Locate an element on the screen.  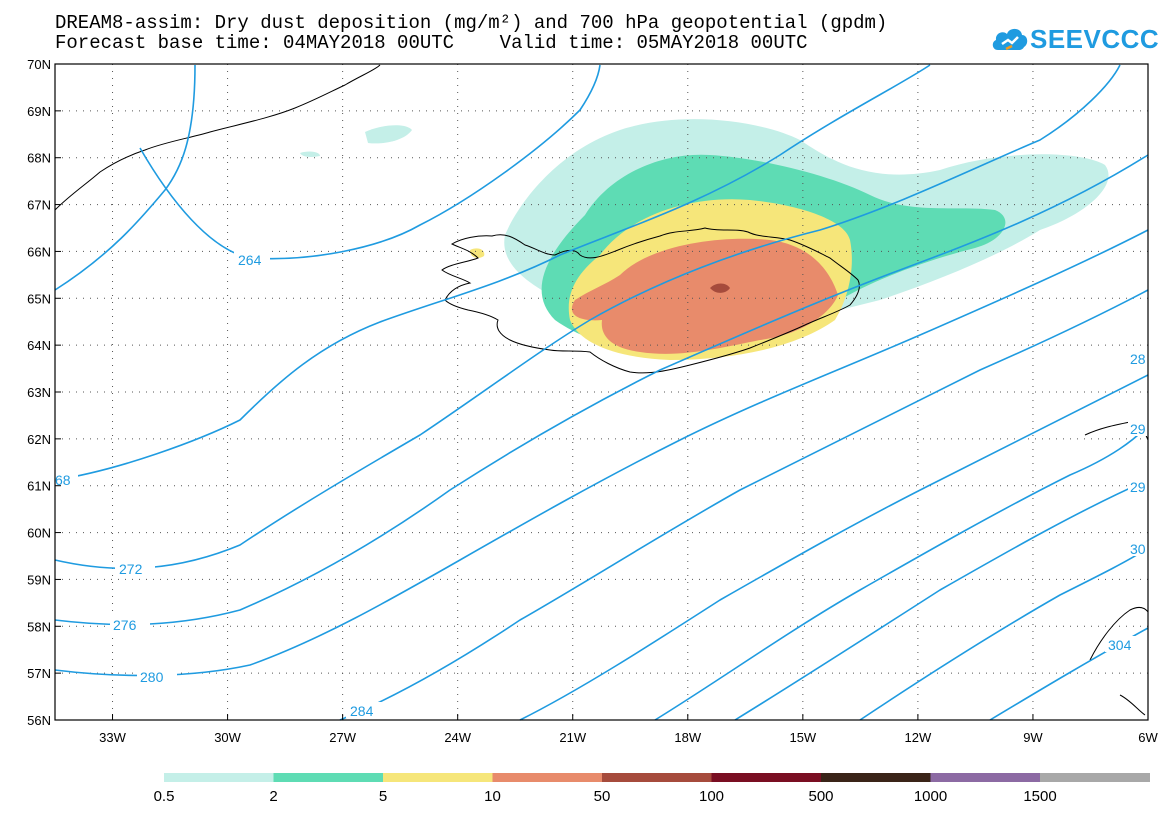
contour-label: 284 is located at coordinates (362, 711).